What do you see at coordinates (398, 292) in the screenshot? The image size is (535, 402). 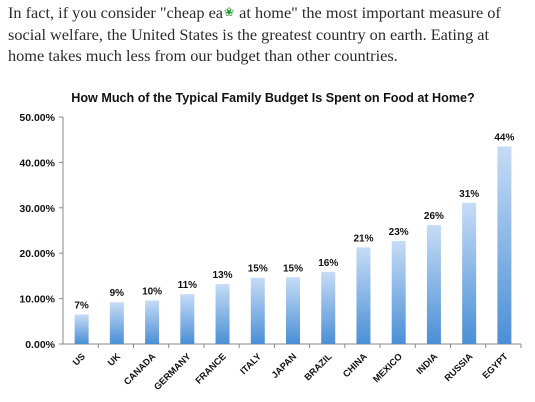 I see `bar-mexico` at bounding box center [398, 292].